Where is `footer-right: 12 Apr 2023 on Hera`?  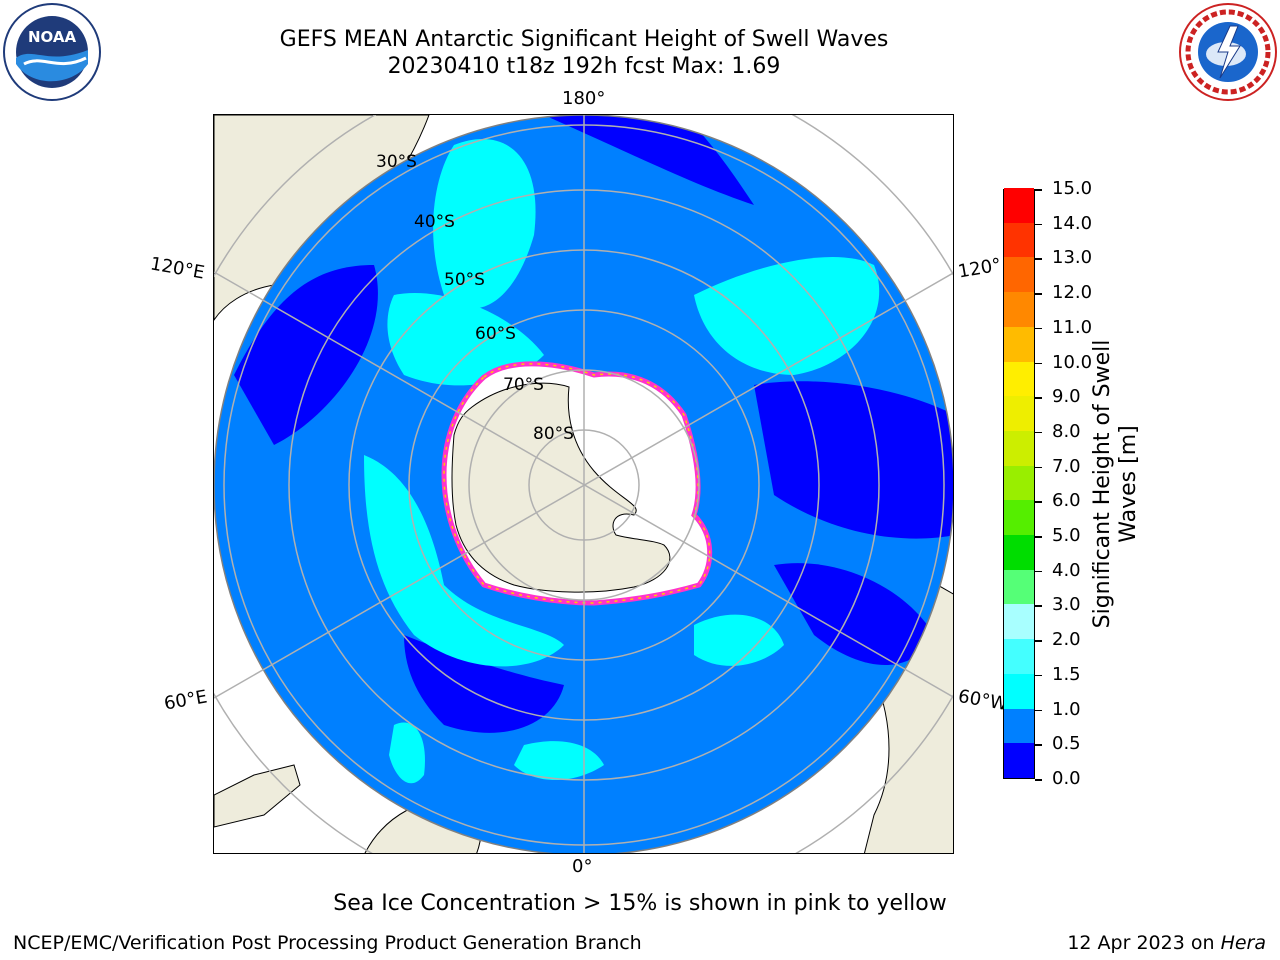 footer-right: 12 Apr 2023 on Hera is located at coordinates (1166, 943).